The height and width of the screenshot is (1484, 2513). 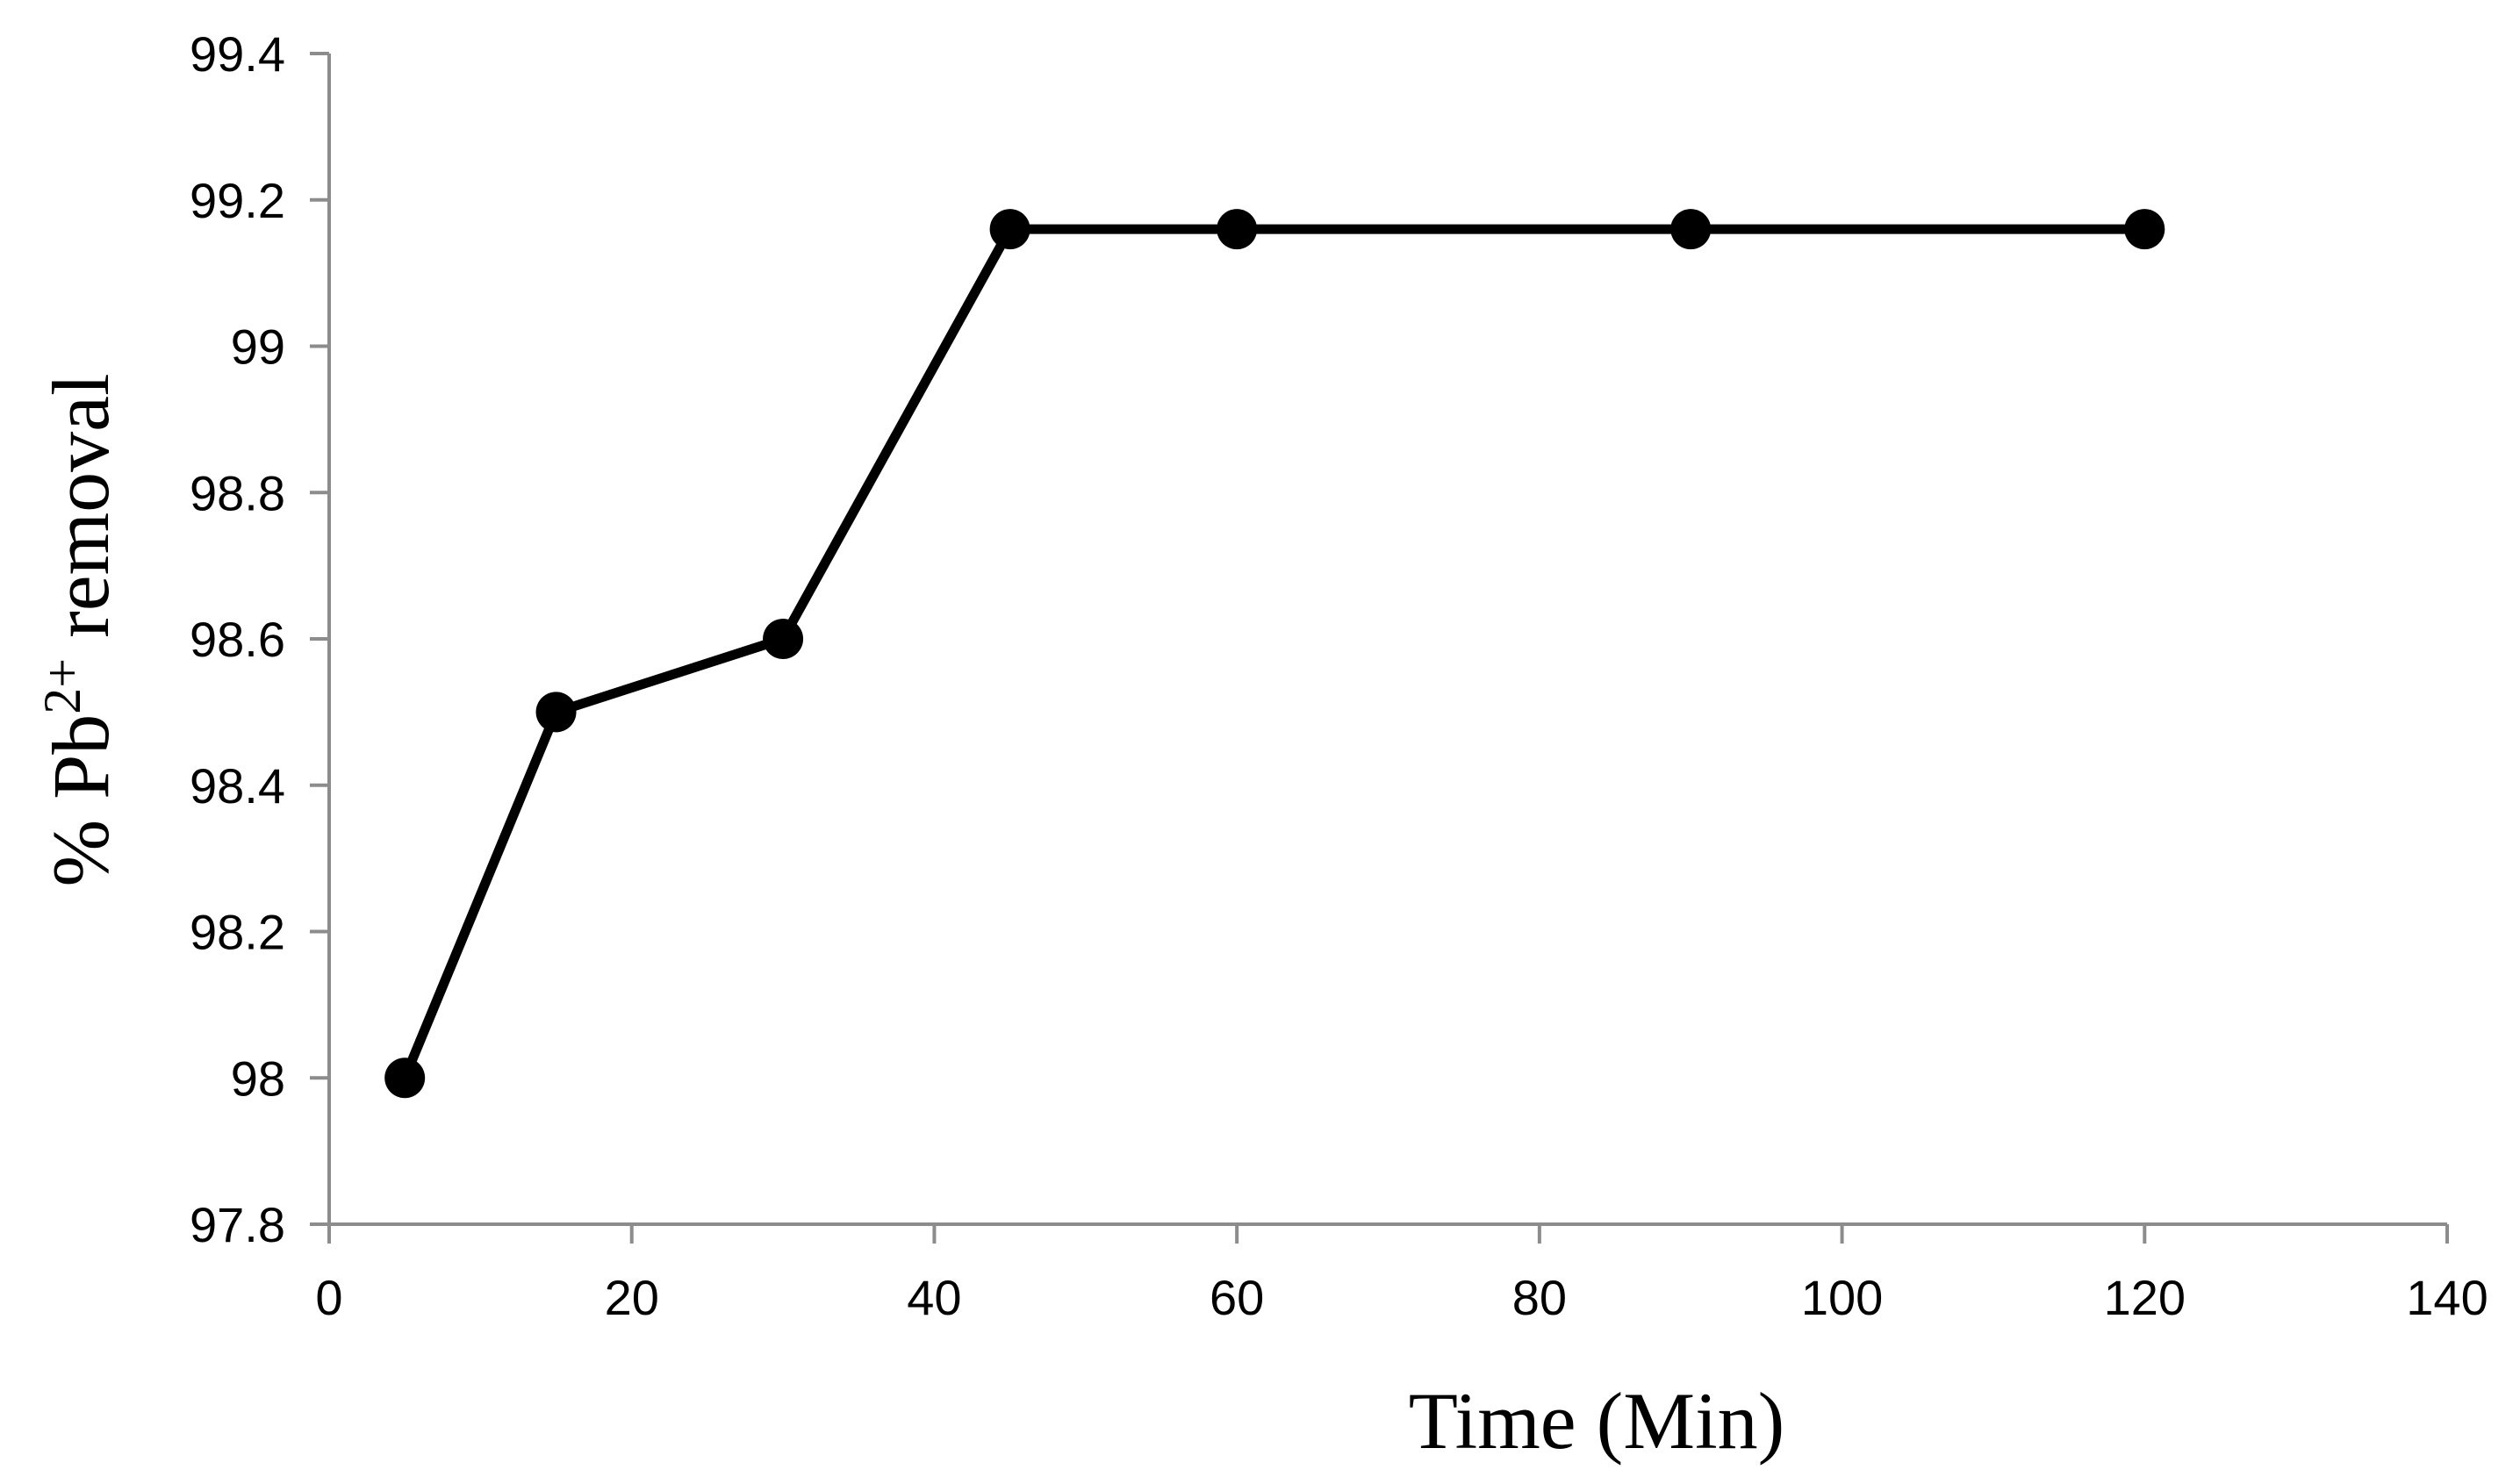 I want to click on y-axis-title: % Pb2+ removal, so click(x=79, y=629).